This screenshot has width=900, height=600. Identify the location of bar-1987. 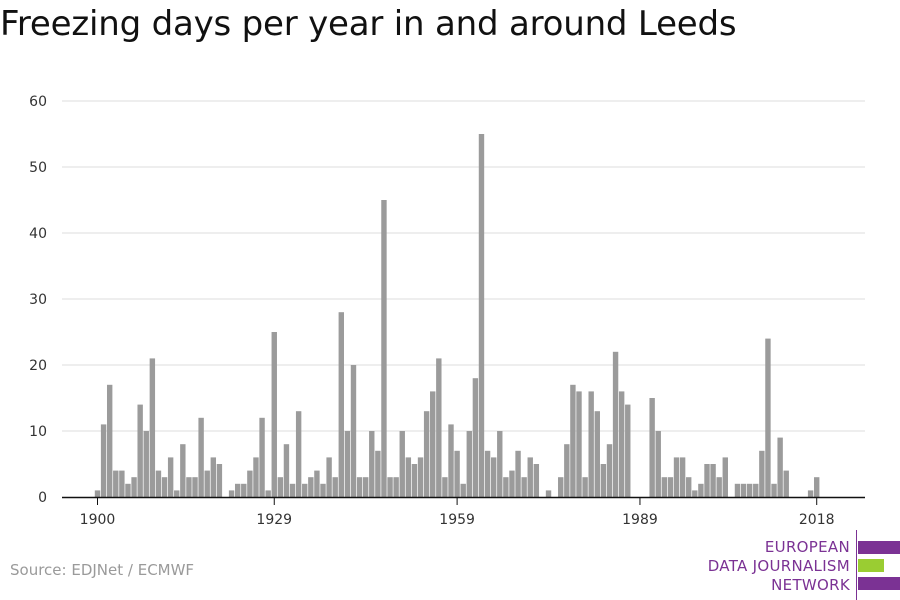
(628, 450).